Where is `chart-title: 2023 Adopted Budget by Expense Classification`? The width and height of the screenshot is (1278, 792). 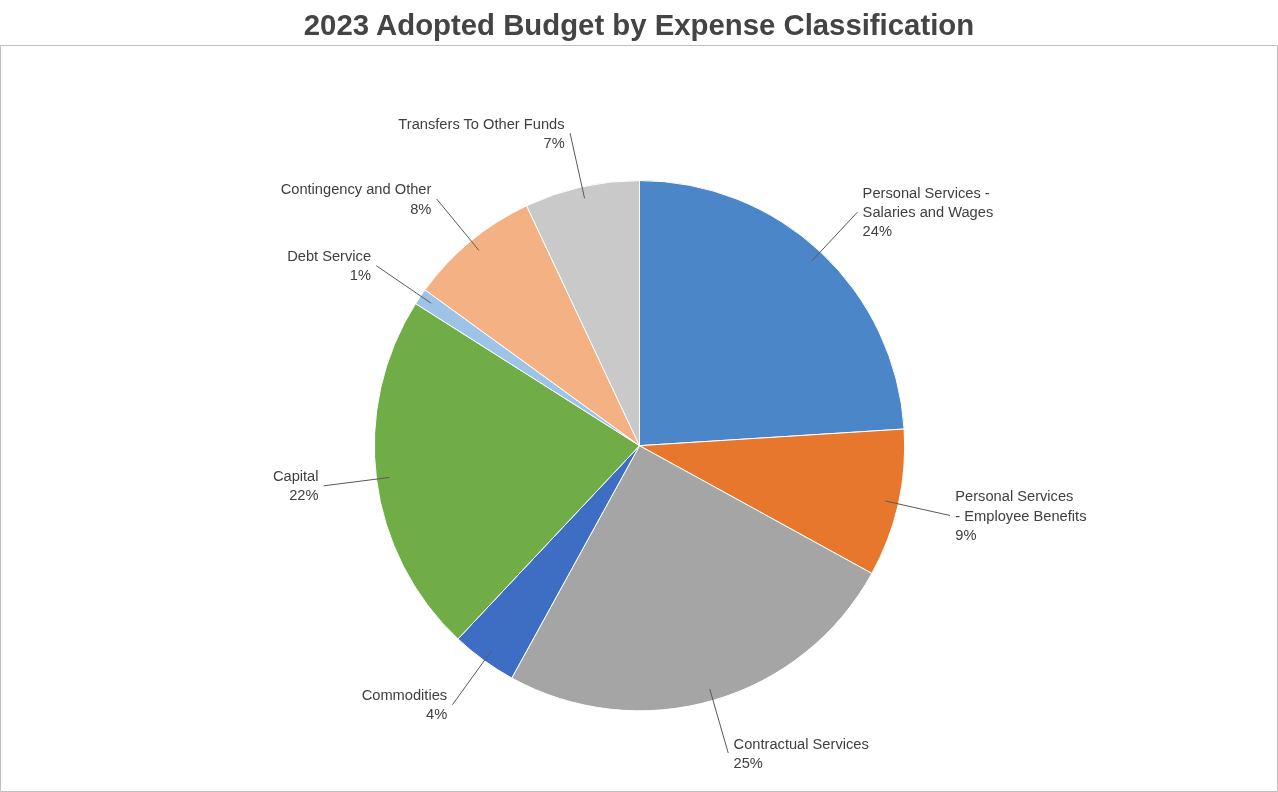
chart-title: 2023 Adopted Budget by Expense Classification is located at coordinates (639, 24).